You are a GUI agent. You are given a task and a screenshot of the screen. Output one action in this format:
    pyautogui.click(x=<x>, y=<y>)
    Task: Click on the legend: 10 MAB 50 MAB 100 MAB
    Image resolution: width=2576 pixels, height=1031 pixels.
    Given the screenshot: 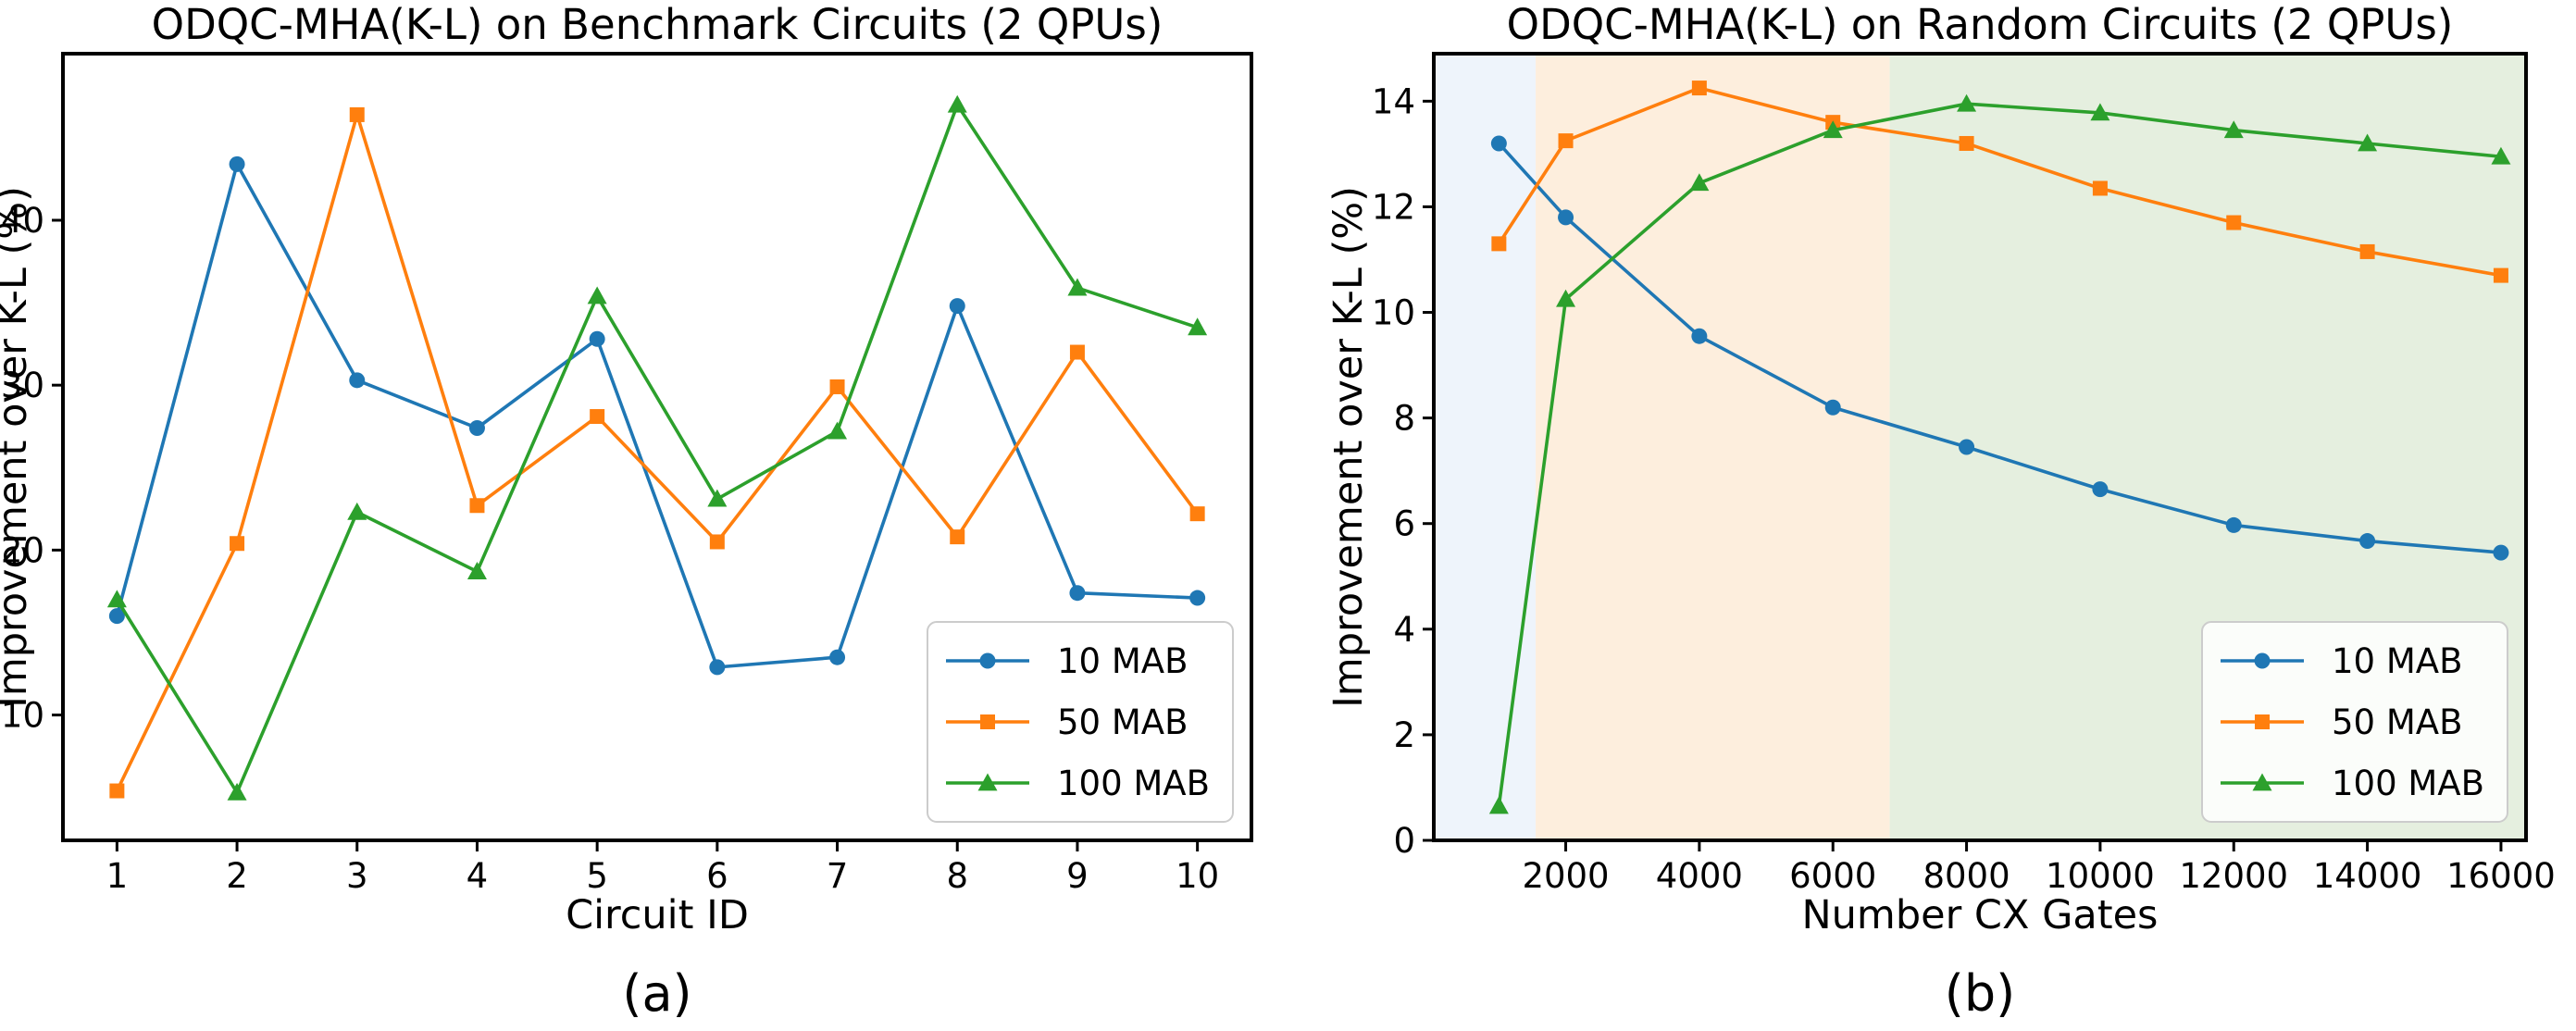 What is the action you would take?
    pyautogui.click(x=2354, y=722)
    